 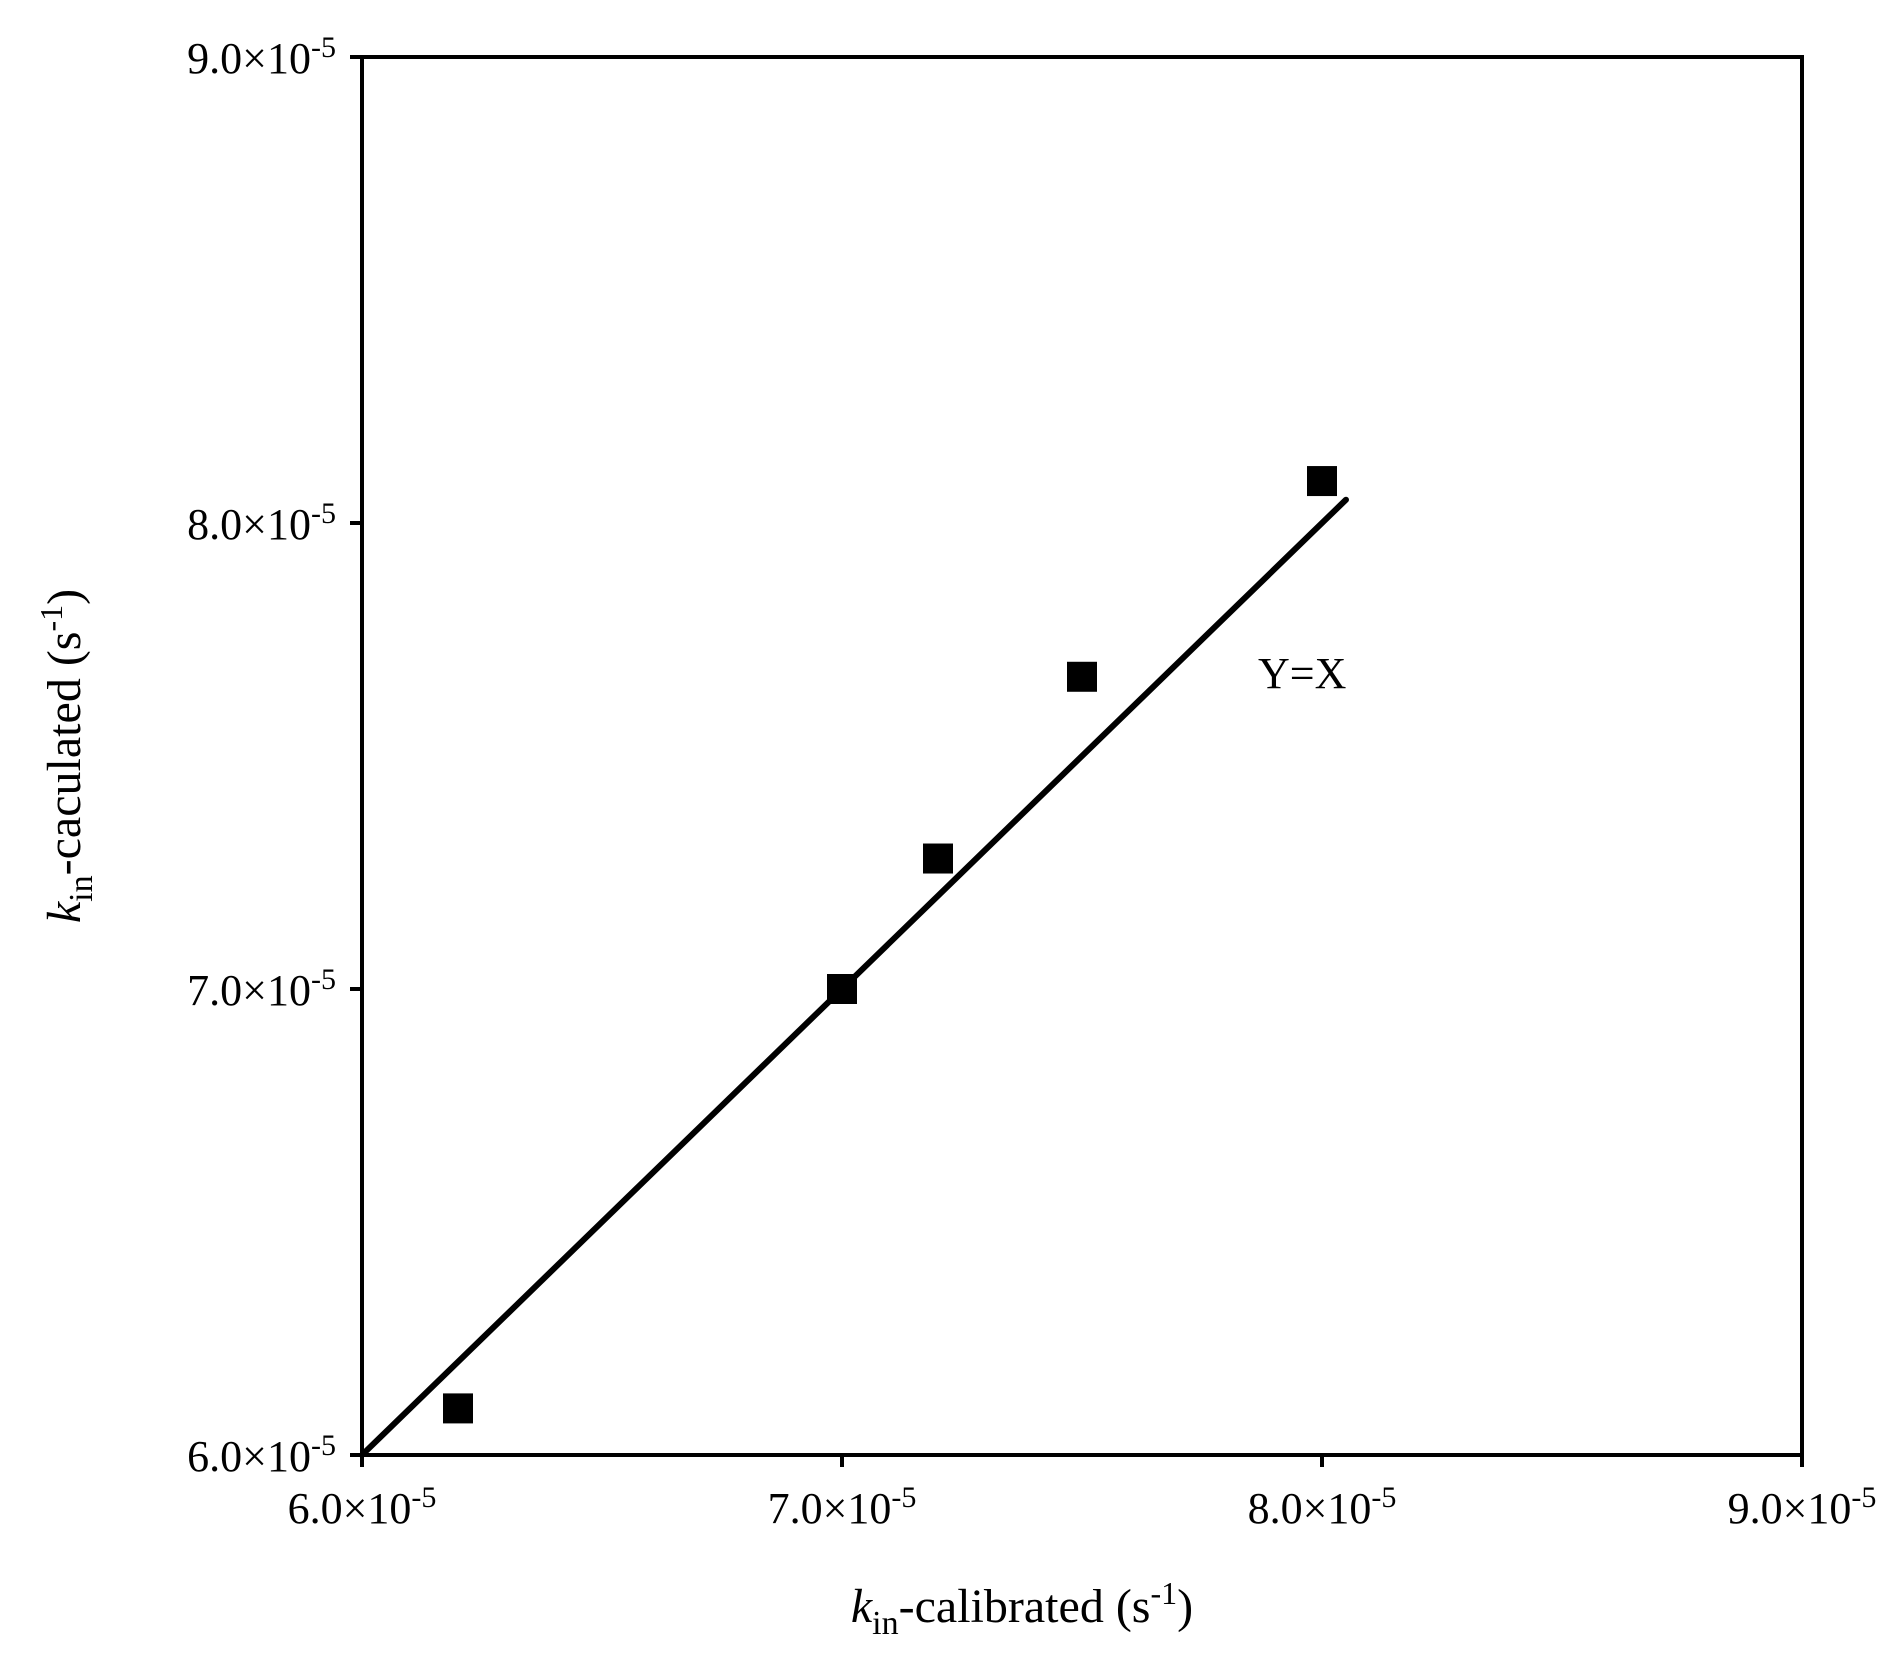 I want to click on x-tick-label-mantissa: 9.0×10, so click(x=1790, y=1508).